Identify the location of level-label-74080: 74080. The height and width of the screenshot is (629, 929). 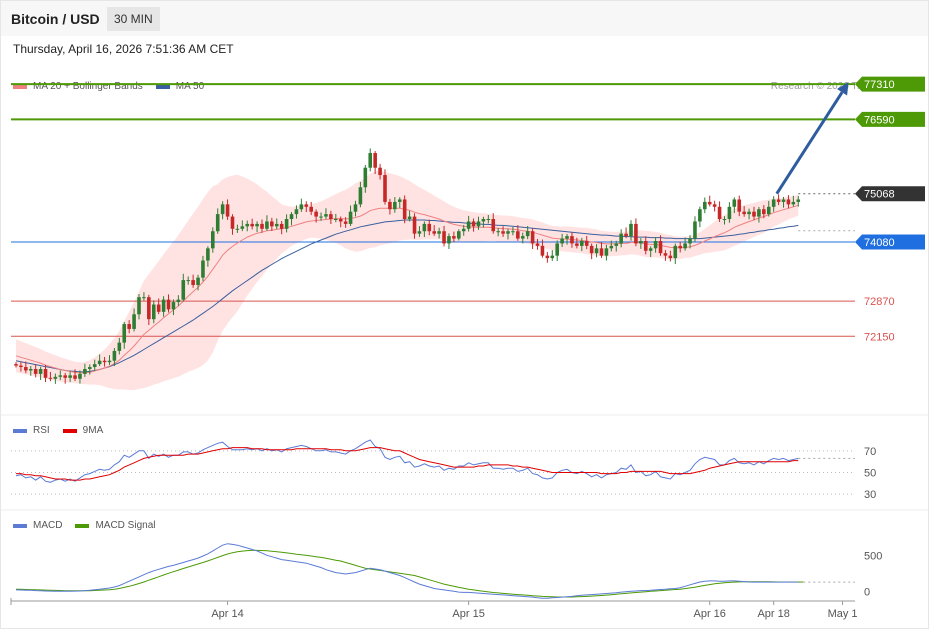
(879, 243).